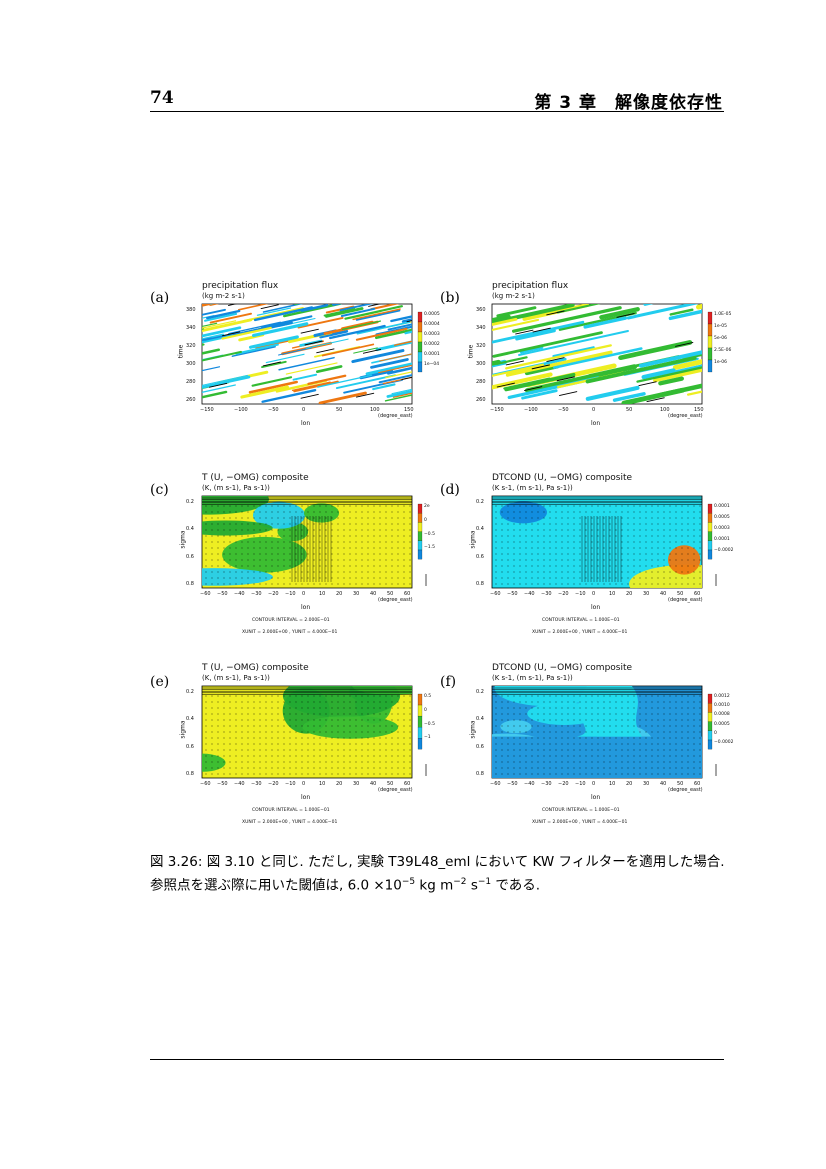  I want to click on panel-title: precipitation flux, so click(240, 286).